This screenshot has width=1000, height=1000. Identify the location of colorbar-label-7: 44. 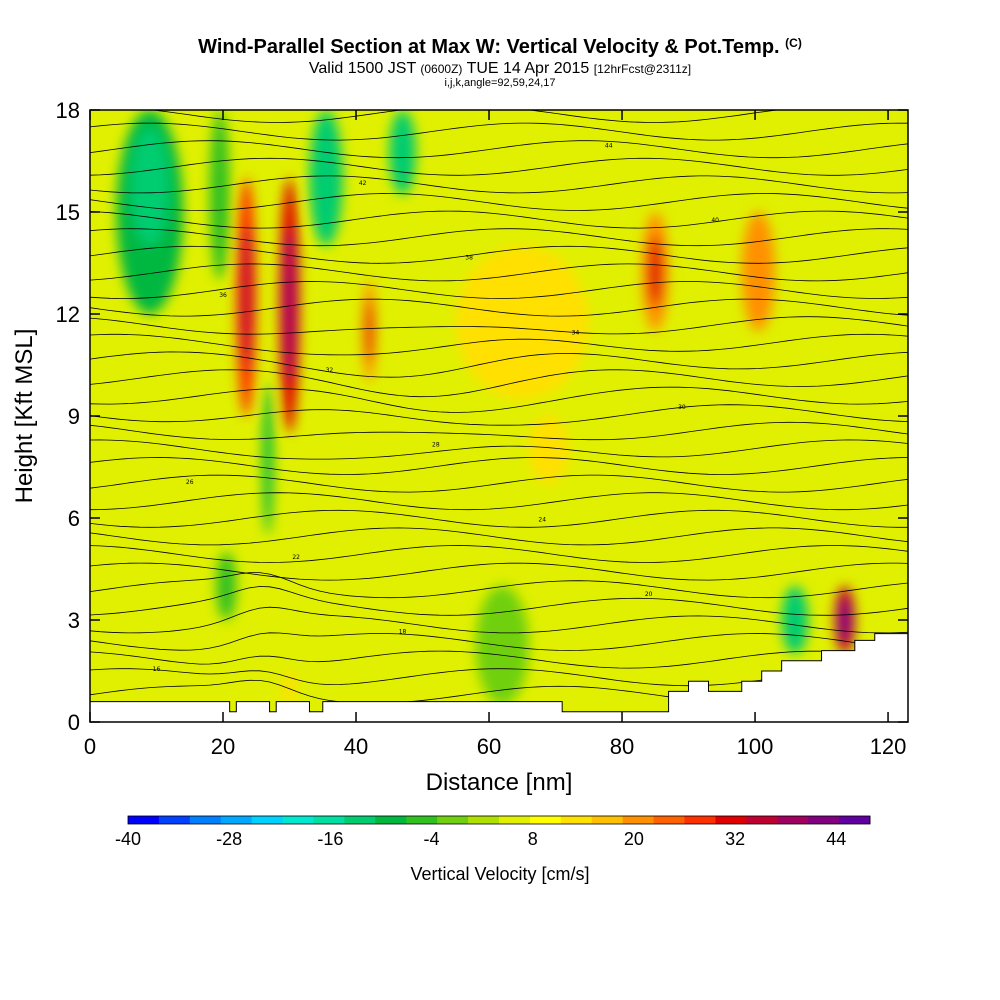
(836, 839).